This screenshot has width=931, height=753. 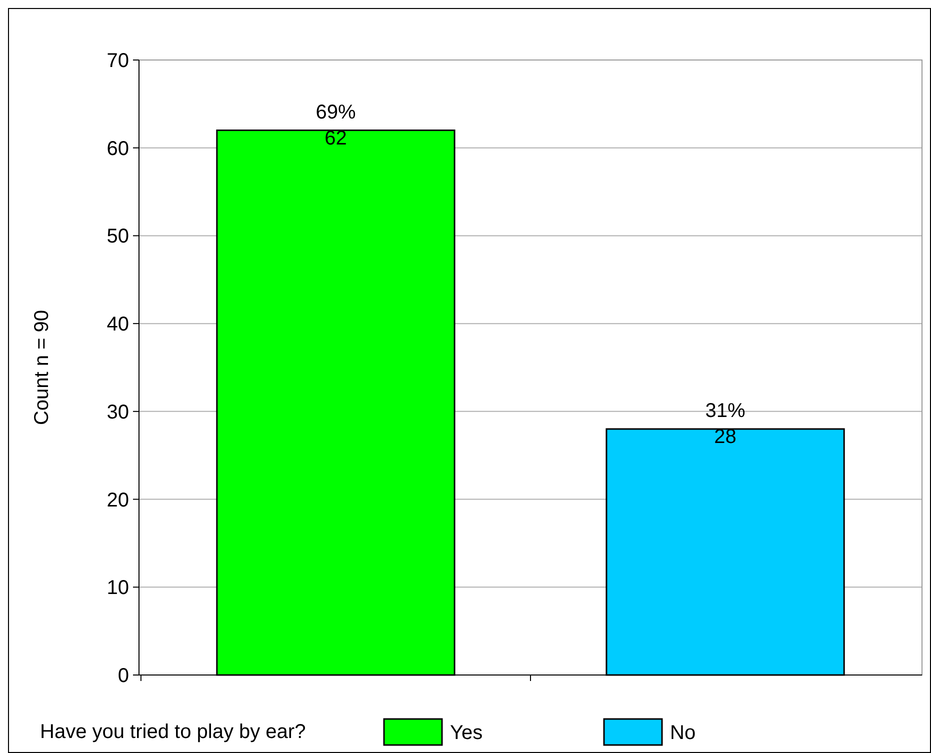 I want to click on legend-label: Yes, so click(x=466, y=733).